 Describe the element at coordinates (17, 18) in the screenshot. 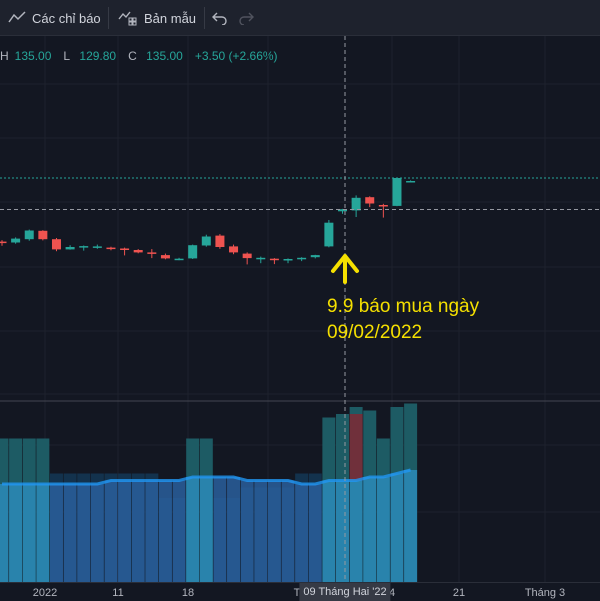

I see `indicators-icon` at that location.